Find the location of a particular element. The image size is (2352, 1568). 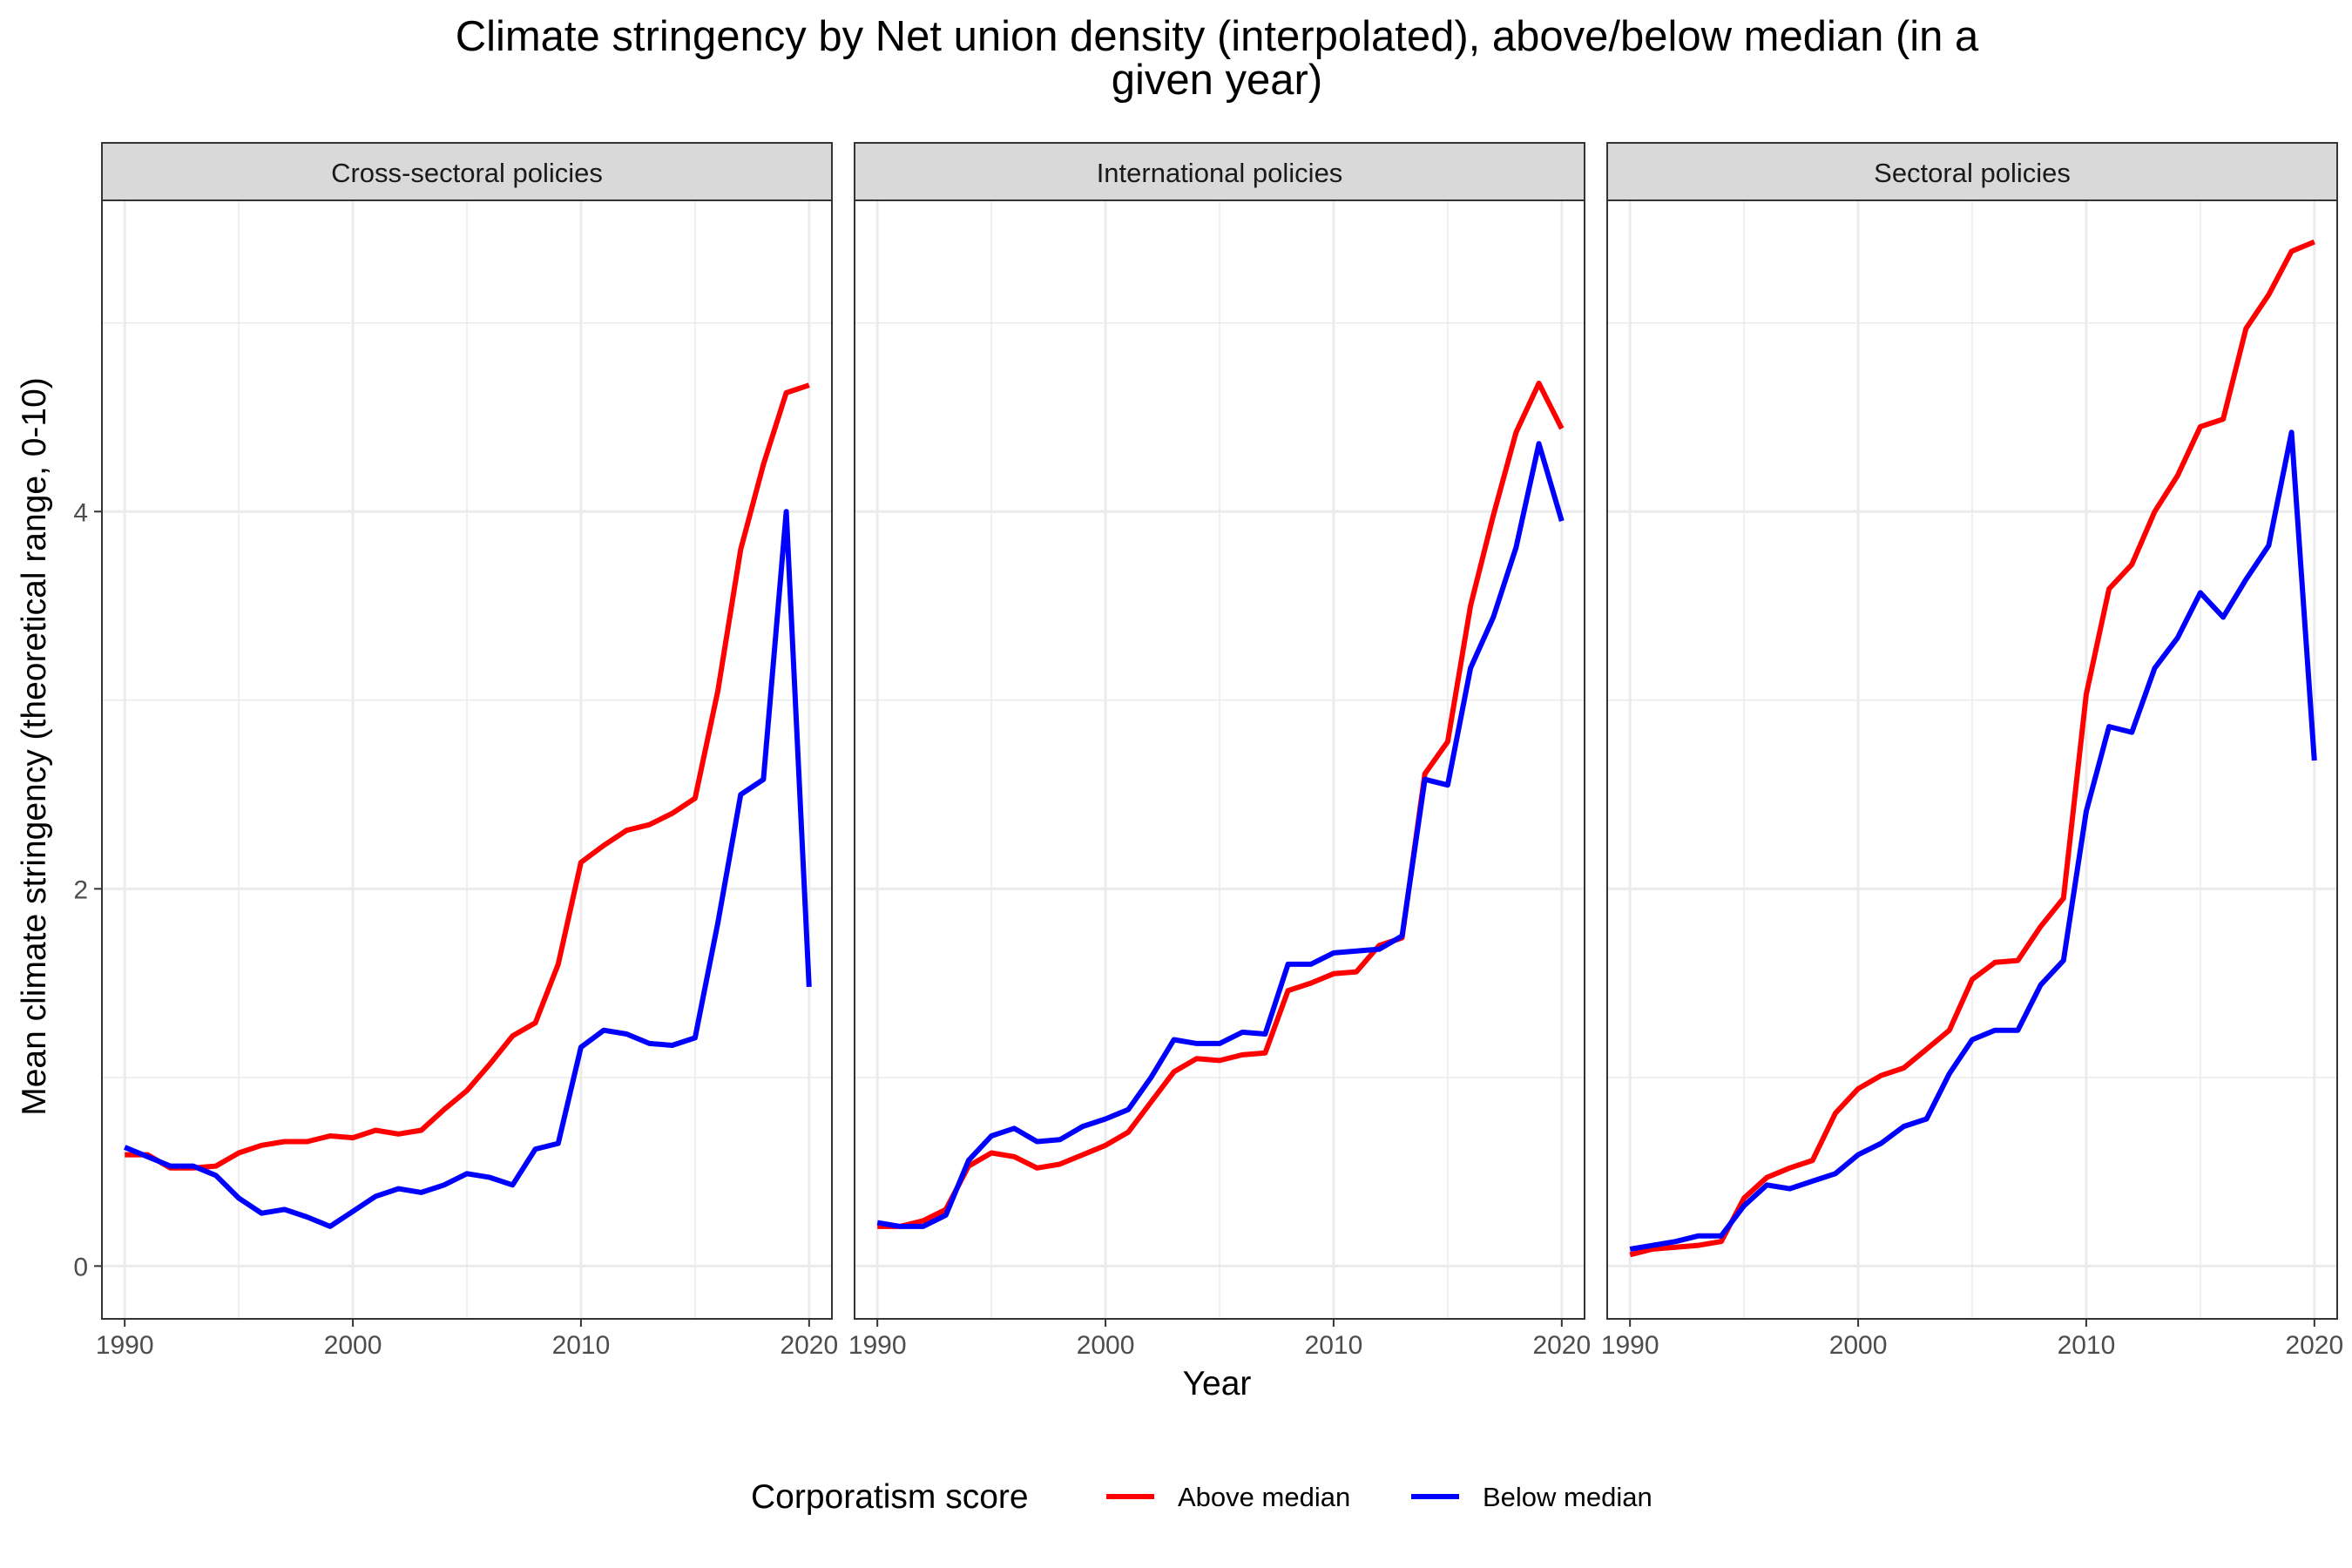

chart-title-line: given year) is located at coordinates (1217, 80).